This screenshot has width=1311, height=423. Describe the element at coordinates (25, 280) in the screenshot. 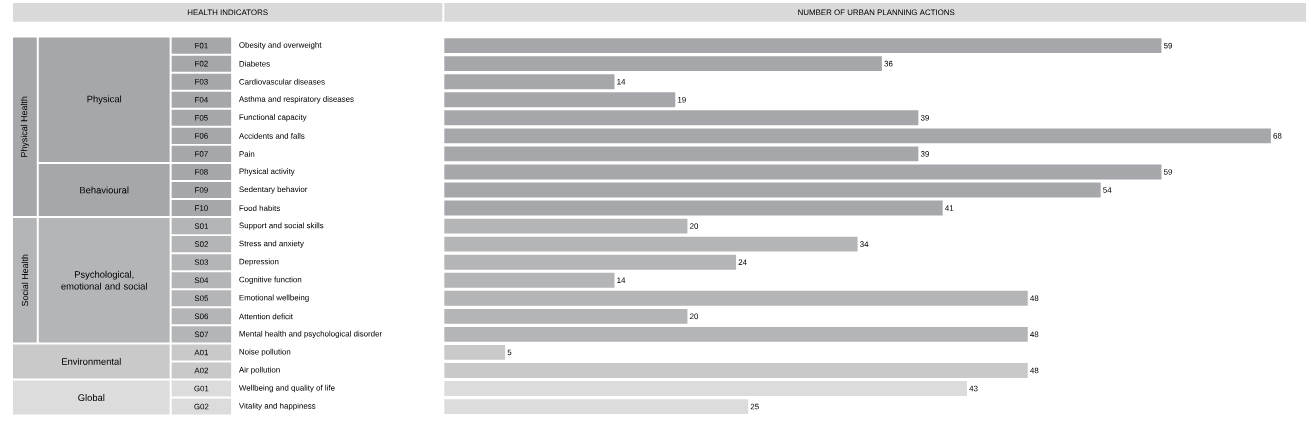

I see `text: Social Health` at that location.